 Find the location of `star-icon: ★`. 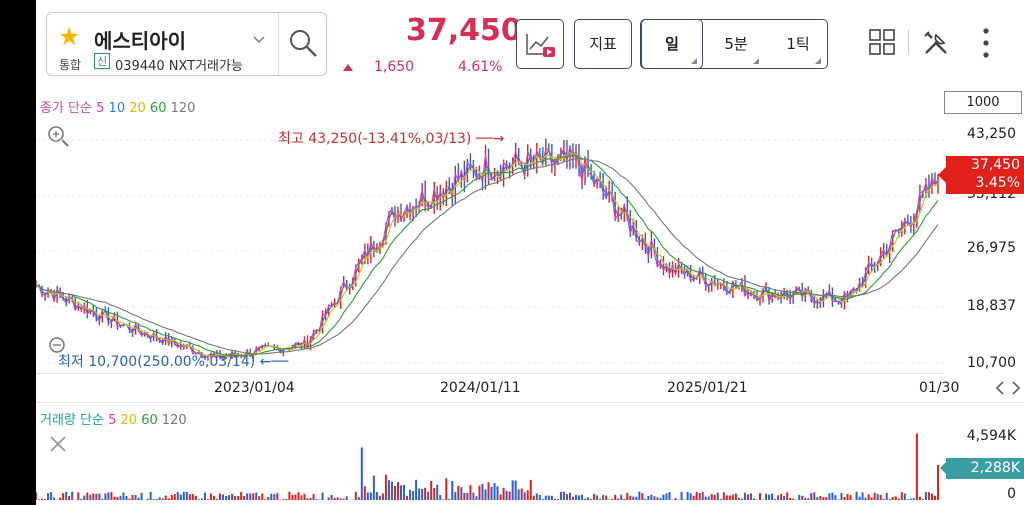

star-icon: ★ is located at coordinates (69, 36).